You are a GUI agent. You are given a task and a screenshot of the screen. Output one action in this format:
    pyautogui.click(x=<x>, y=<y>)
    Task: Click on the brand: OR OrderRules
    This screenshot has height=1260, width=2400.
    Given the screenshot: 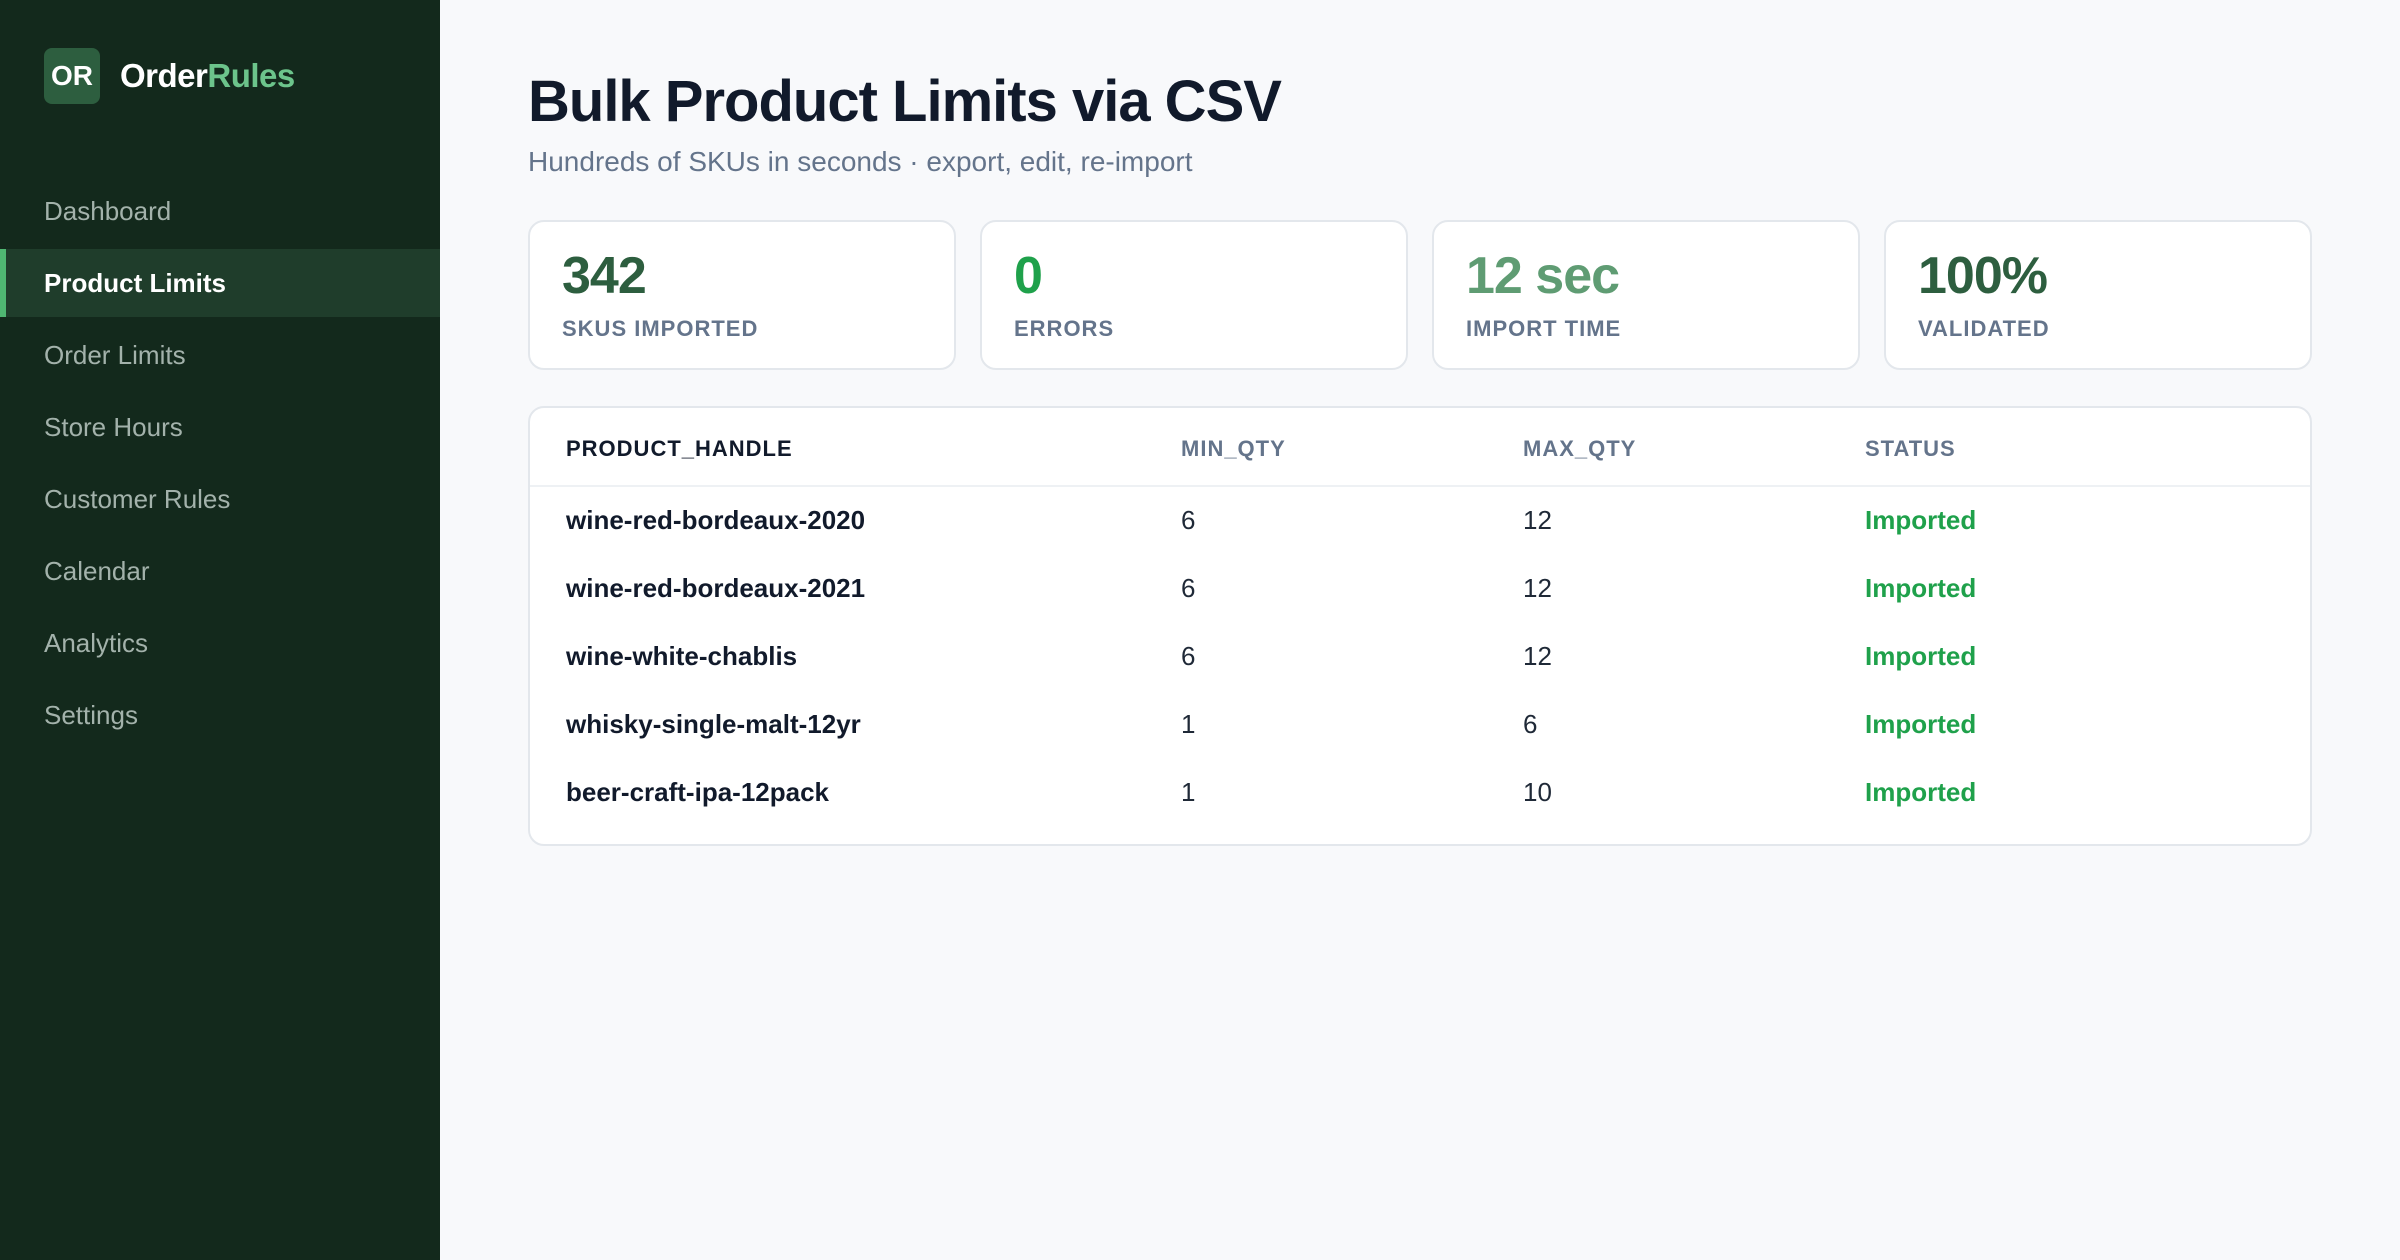 What is the action you would take?
    pyautogui.click(x=220, y=76)
    